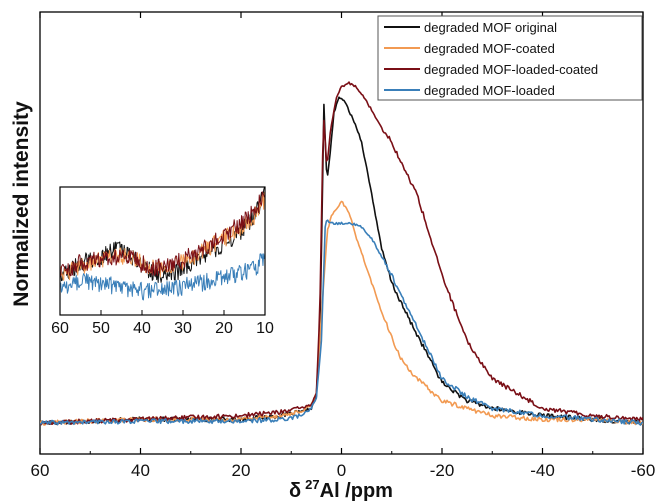  Describe the element at coordinates (162, 323) in the screenshot. I see `inset-x-axis-ticks: 60 50 40 30 20 10` at that location.